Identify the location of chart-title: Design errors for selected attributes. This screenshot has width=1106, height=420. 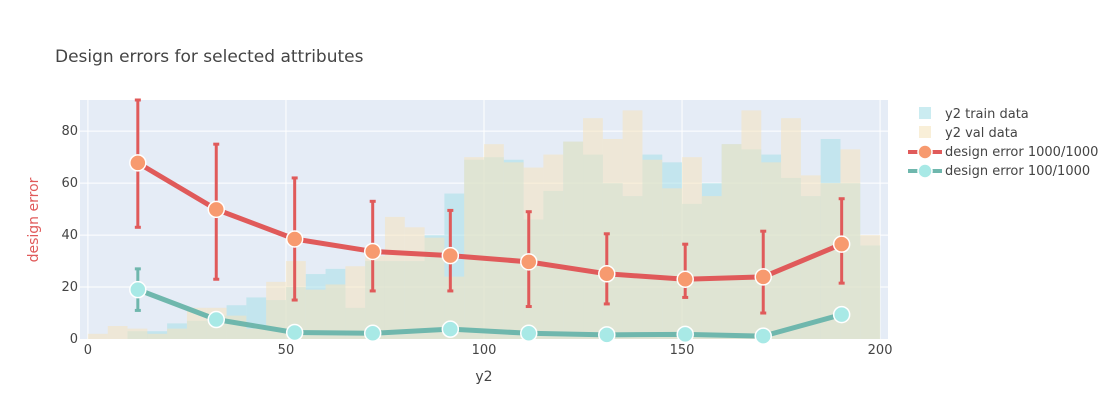
(209, 57).